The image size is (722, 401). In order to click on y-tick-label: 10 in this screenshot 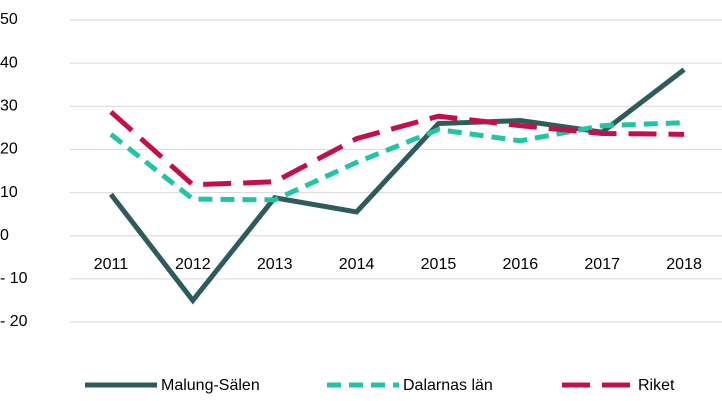, I will do `click(9, 192)`.